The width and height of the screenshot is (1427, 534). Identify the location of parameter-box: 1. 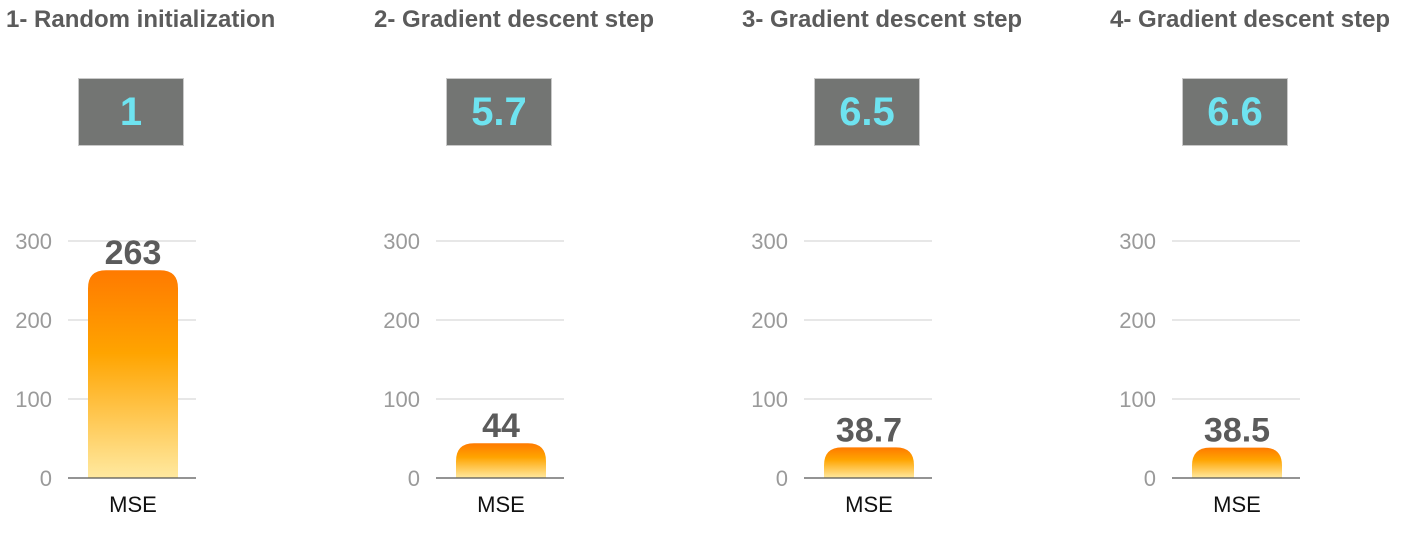
(131, 112).